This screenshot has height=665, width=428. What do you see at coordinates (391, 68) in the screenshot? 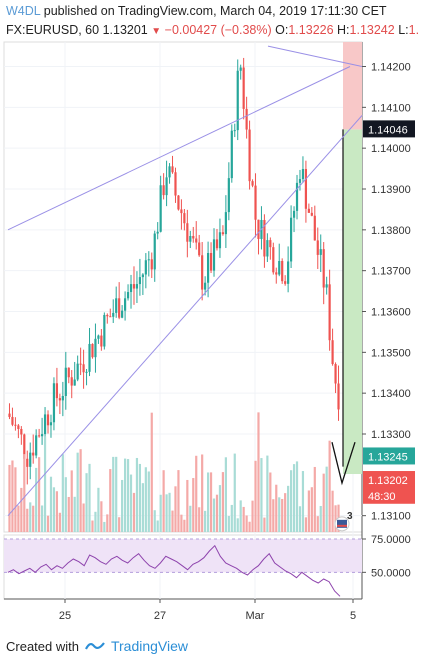
I see `y-tick-label: 1.14200` at bounding box center [391, 68].